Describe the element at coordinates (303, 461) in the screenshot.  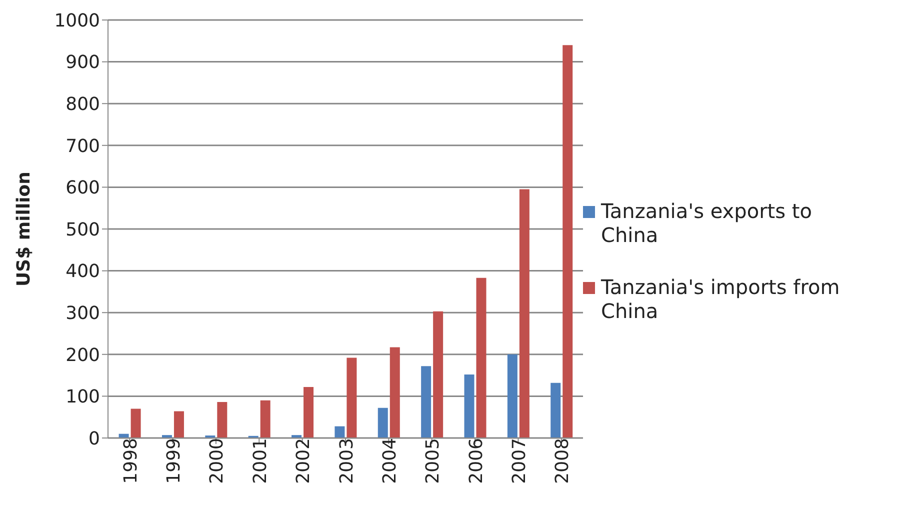
I see `x-tick-label: 2002` at that location.